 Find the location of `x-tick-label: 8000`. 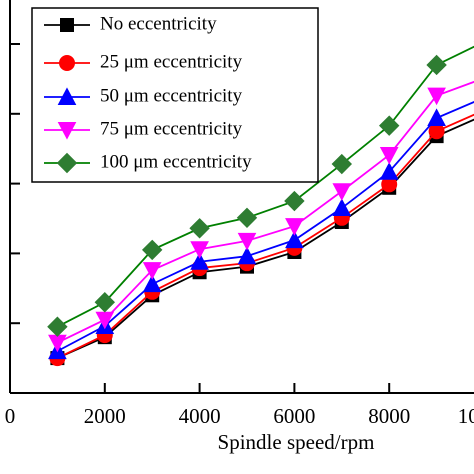

x-tick-label: 8000 is located at coordinates (389, 416).